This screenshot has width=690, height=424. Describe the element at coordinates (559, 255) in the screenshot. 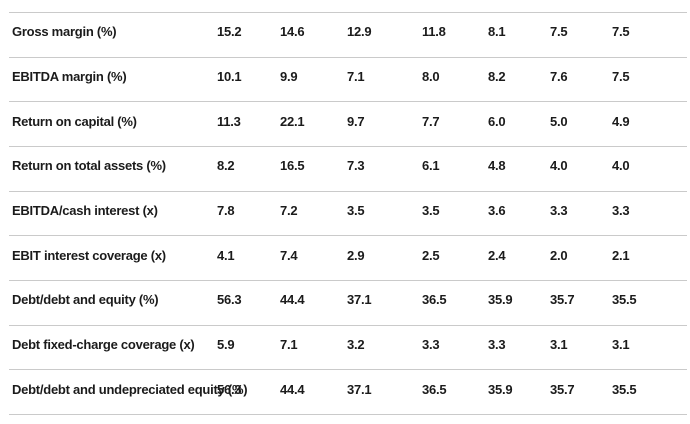

I see `row-value: 2.0` at that location.